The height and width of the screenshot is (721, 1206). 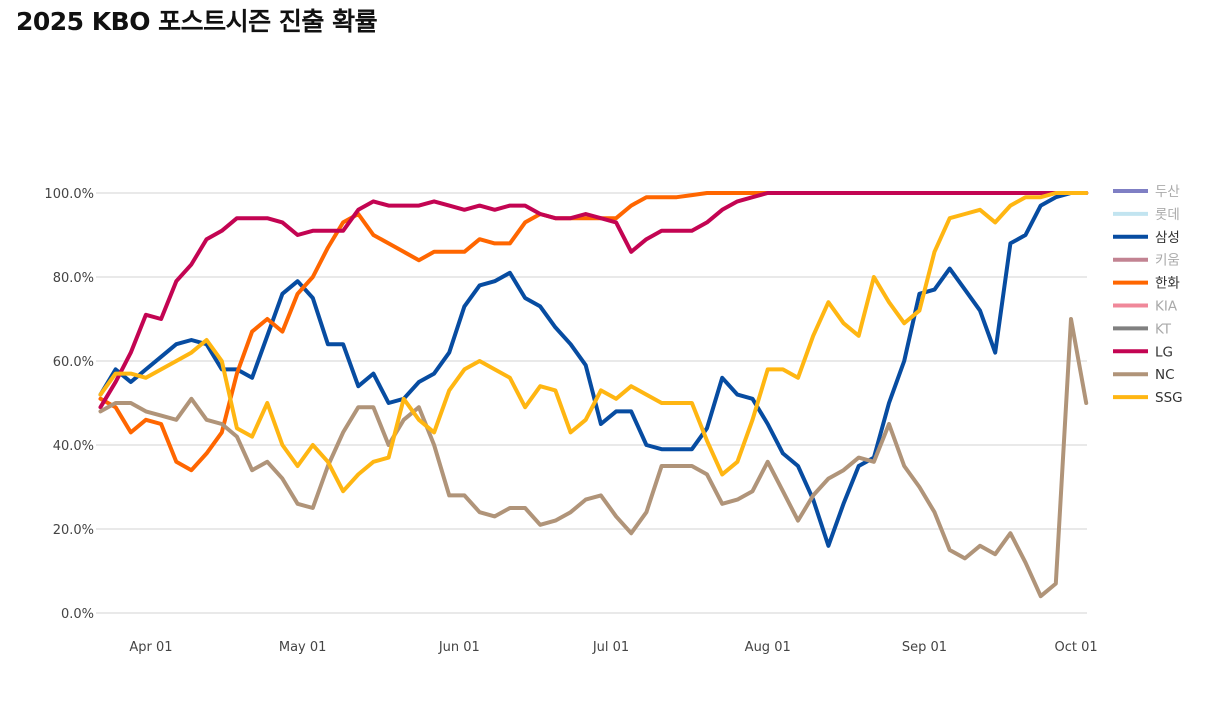 What do you see at coordinates (1167, 238) in the screenshot?
I see `legend-label: 삼성` at bounding box center [1167, 238].